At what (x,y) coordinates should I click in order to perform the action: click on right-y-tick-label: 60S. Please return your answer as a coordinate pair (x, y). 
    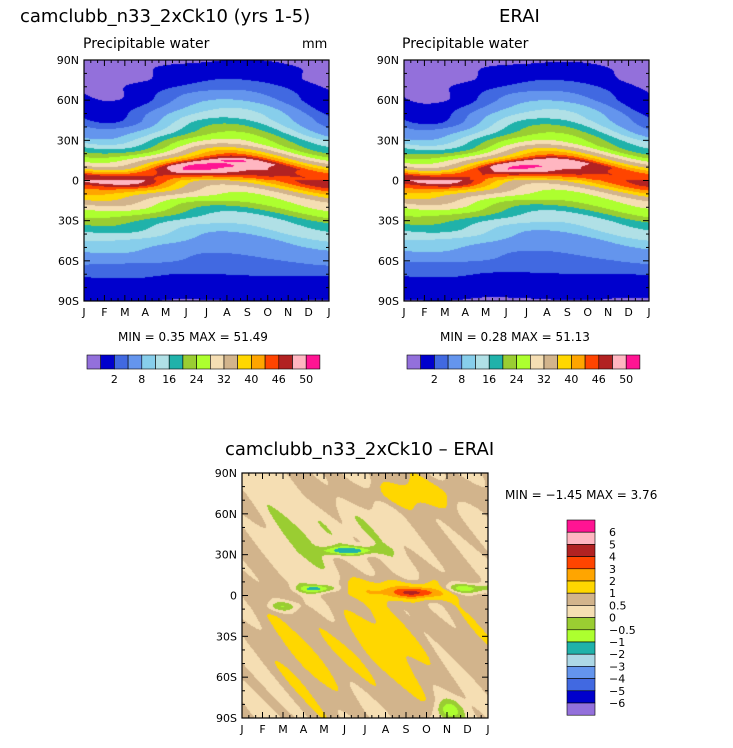
    Looking at the image, I should click on (388, 261).